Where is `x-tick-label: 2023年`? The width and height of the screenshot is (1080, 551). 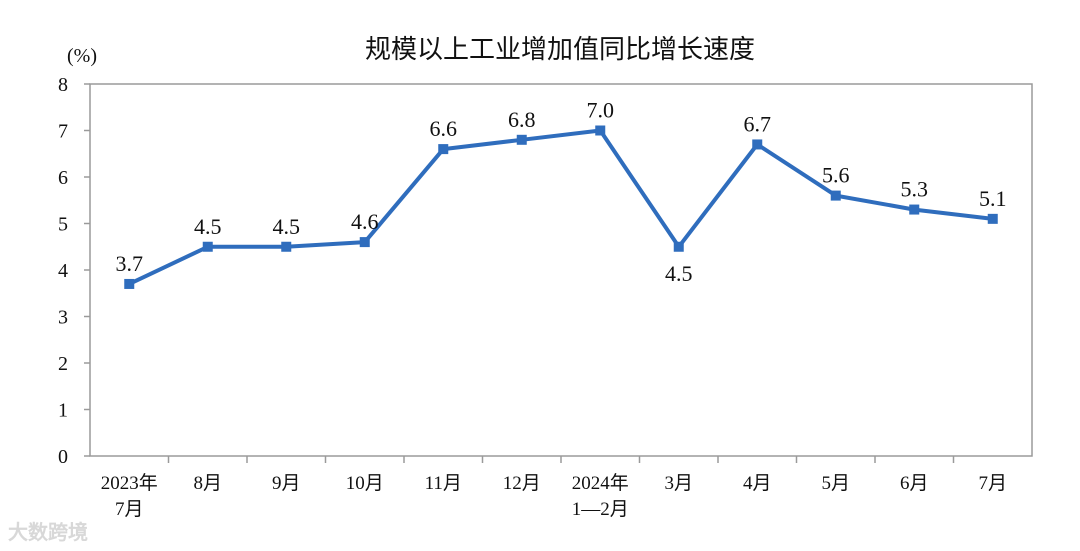
x-tick-label: 2023年 is located at coordinates (129, 483).